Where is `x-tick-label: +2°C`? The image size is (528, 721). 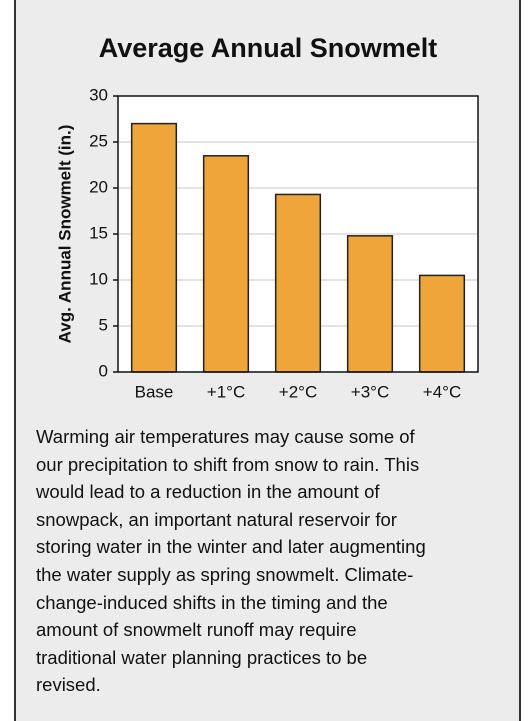
x-tick-label: +2°C is located at coordinates (298, 391).